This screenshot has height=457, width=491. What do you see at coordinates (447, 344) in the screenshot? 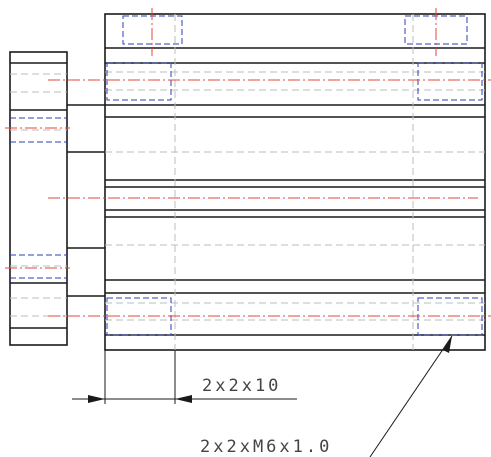
I see `leader-arrow` at bounding box center [447, 344].